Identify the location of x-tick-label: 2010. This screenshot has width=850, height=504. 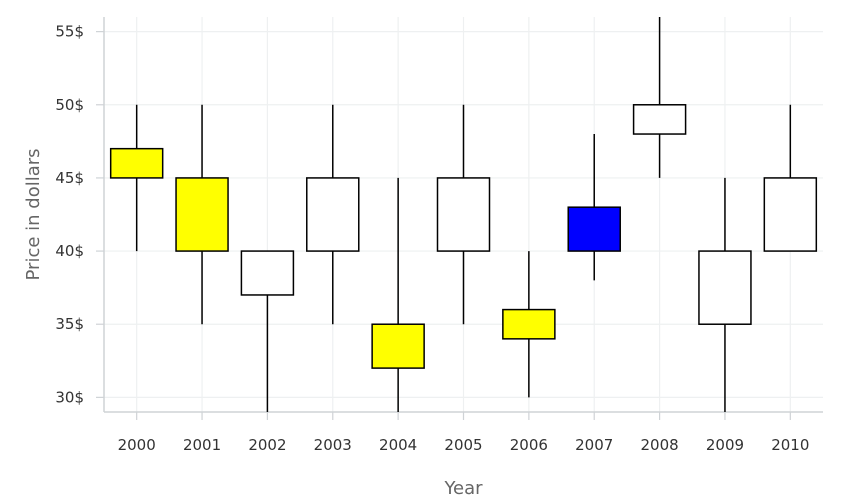
(790, 445).